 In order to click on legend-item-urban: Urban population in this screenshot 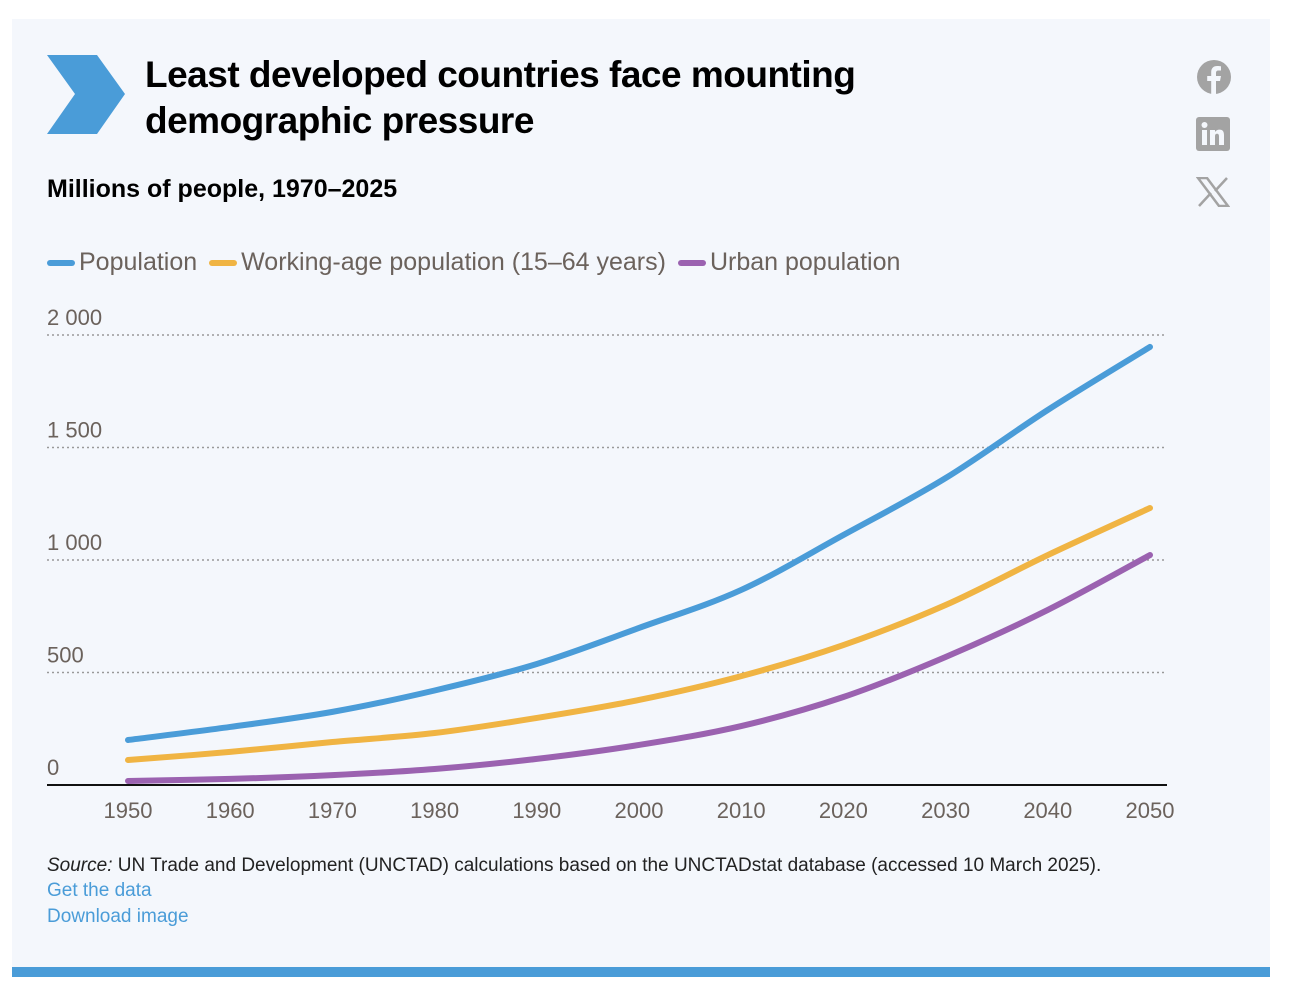, I will do `click(789, 262)`.